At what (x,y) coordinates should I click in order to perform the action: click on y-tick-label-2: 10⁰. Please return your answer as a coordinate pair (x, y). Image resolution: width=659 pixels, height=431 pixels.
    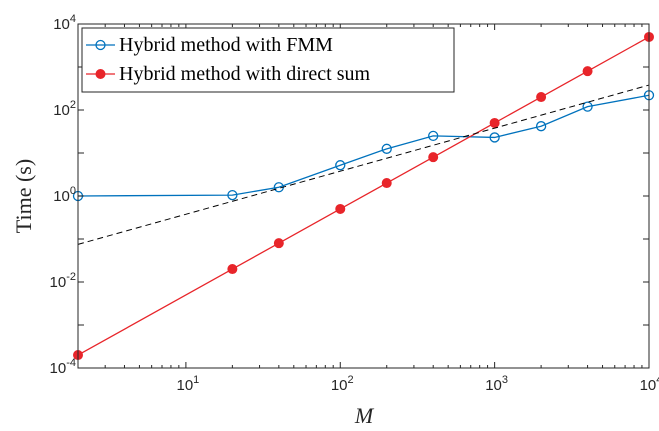
    Looking at the image, I should click on (64, 195).